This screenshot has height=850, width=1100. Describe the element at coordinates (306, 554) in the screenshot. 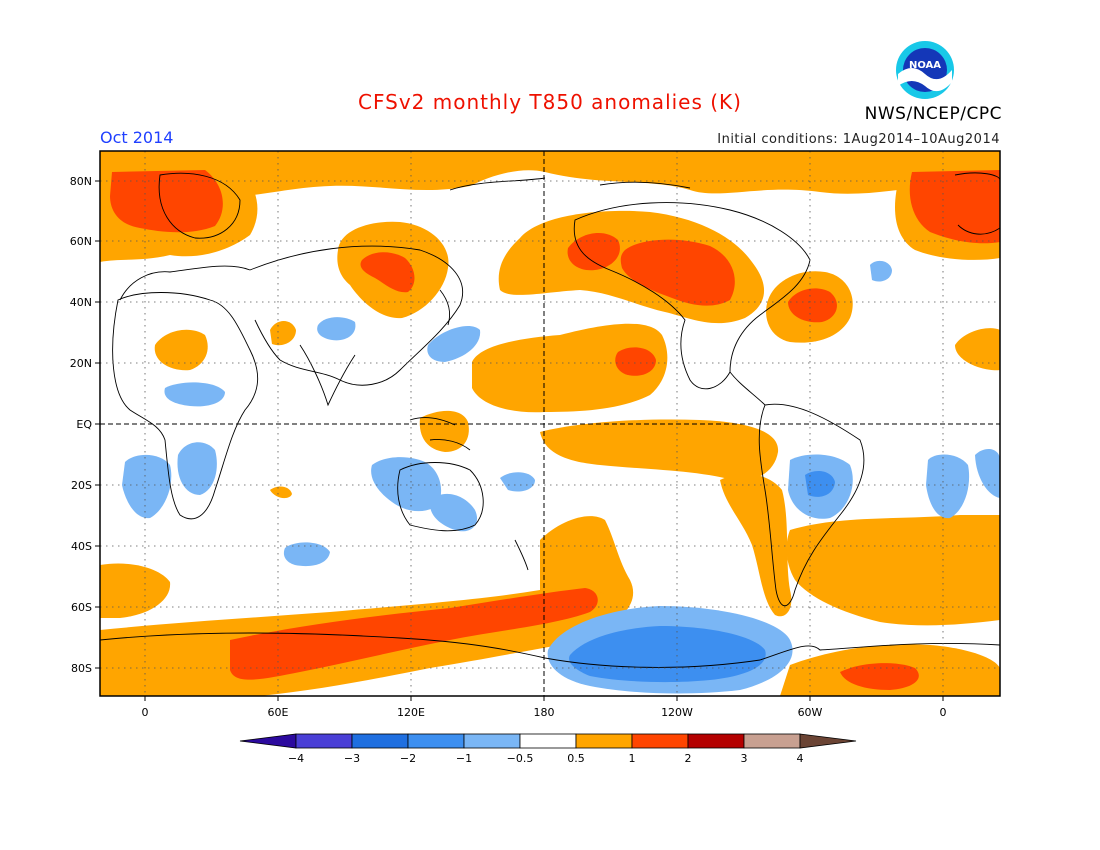

I see `cool-anomaly-south-indian-ocean` at that location.